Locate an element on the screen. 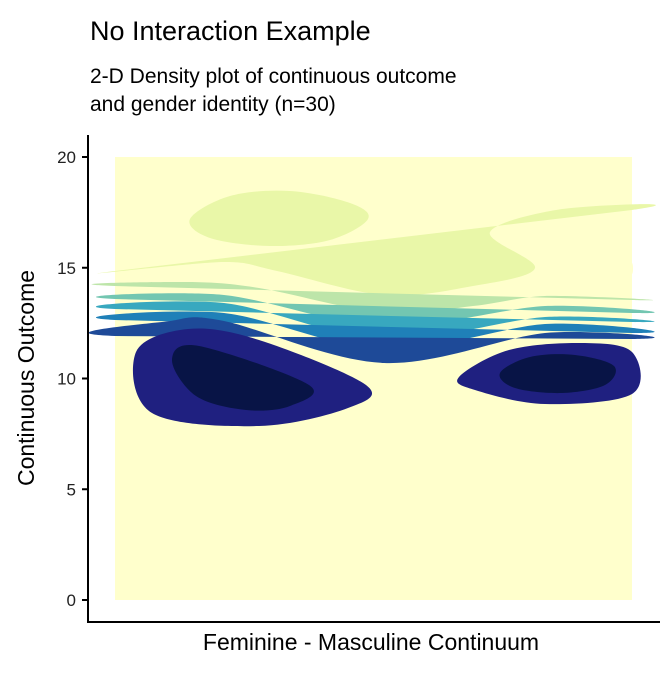  y-tick-label: 10 is located at coordinates (66, 379).